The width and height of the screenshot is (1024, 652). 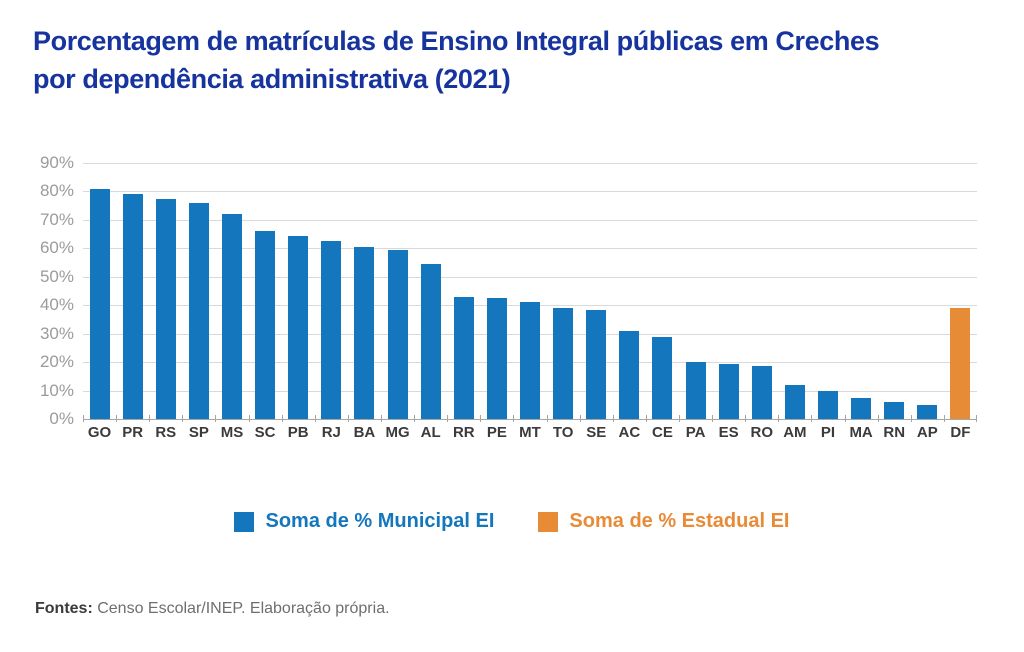 What do you see at coordinates (133, 432) in the screenshot?
I see `x-axis-label-PR: PR` at bounding box center [133, 432].